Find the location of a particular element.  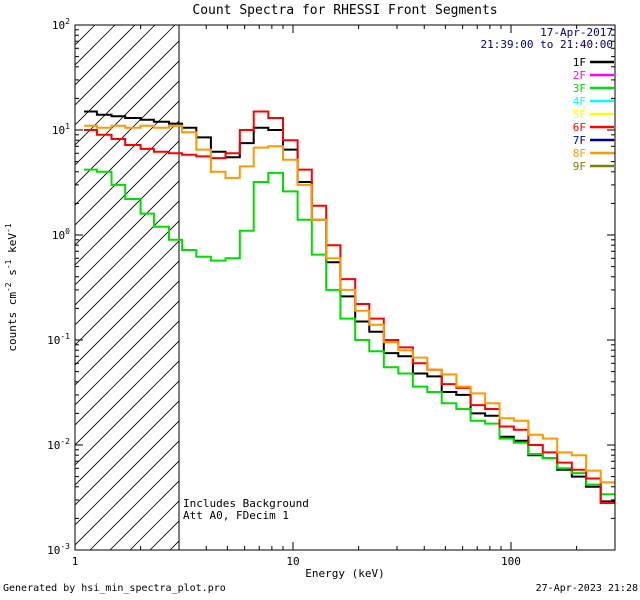

svg-text: 10⁻² is located at coordinates (58, 444).